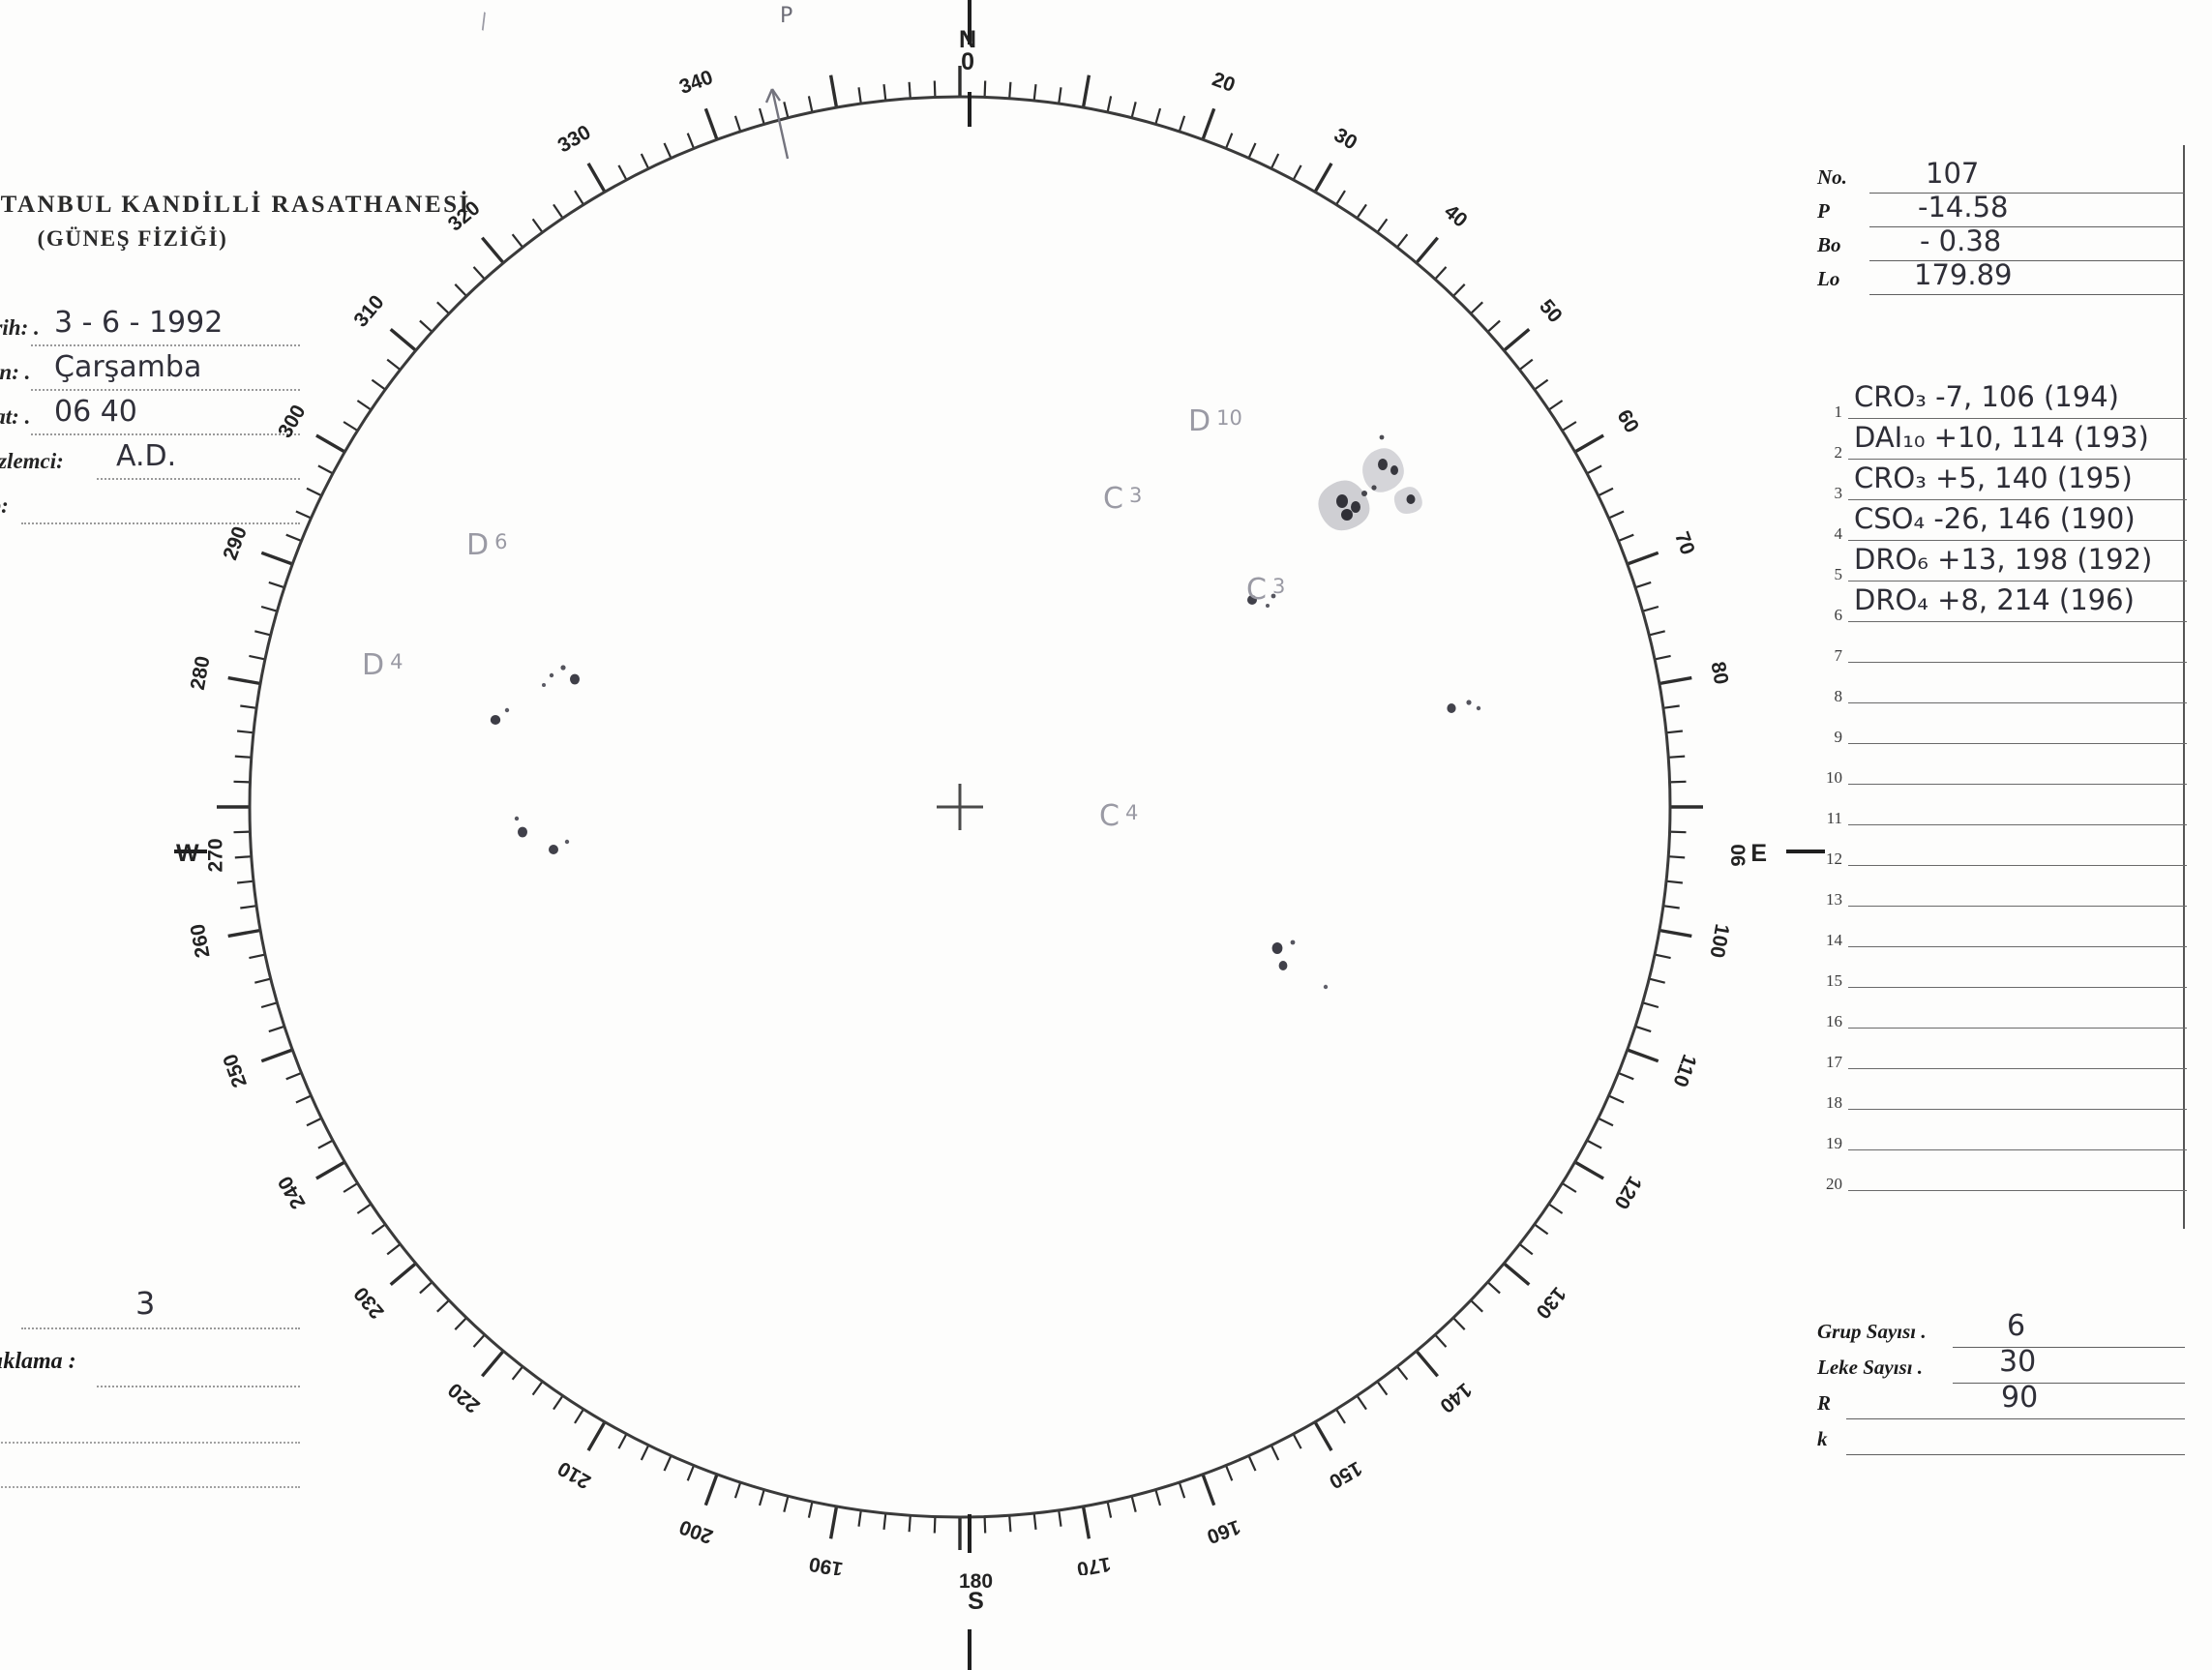 Image resolution: width=2212 pixels, height=1670 pixels. What do you see at coordinates (2002, 606) in the screenshot?
I see `table-row: 6 DRO₄ +8, 214 (196)` at bounding box center [2002, 606].